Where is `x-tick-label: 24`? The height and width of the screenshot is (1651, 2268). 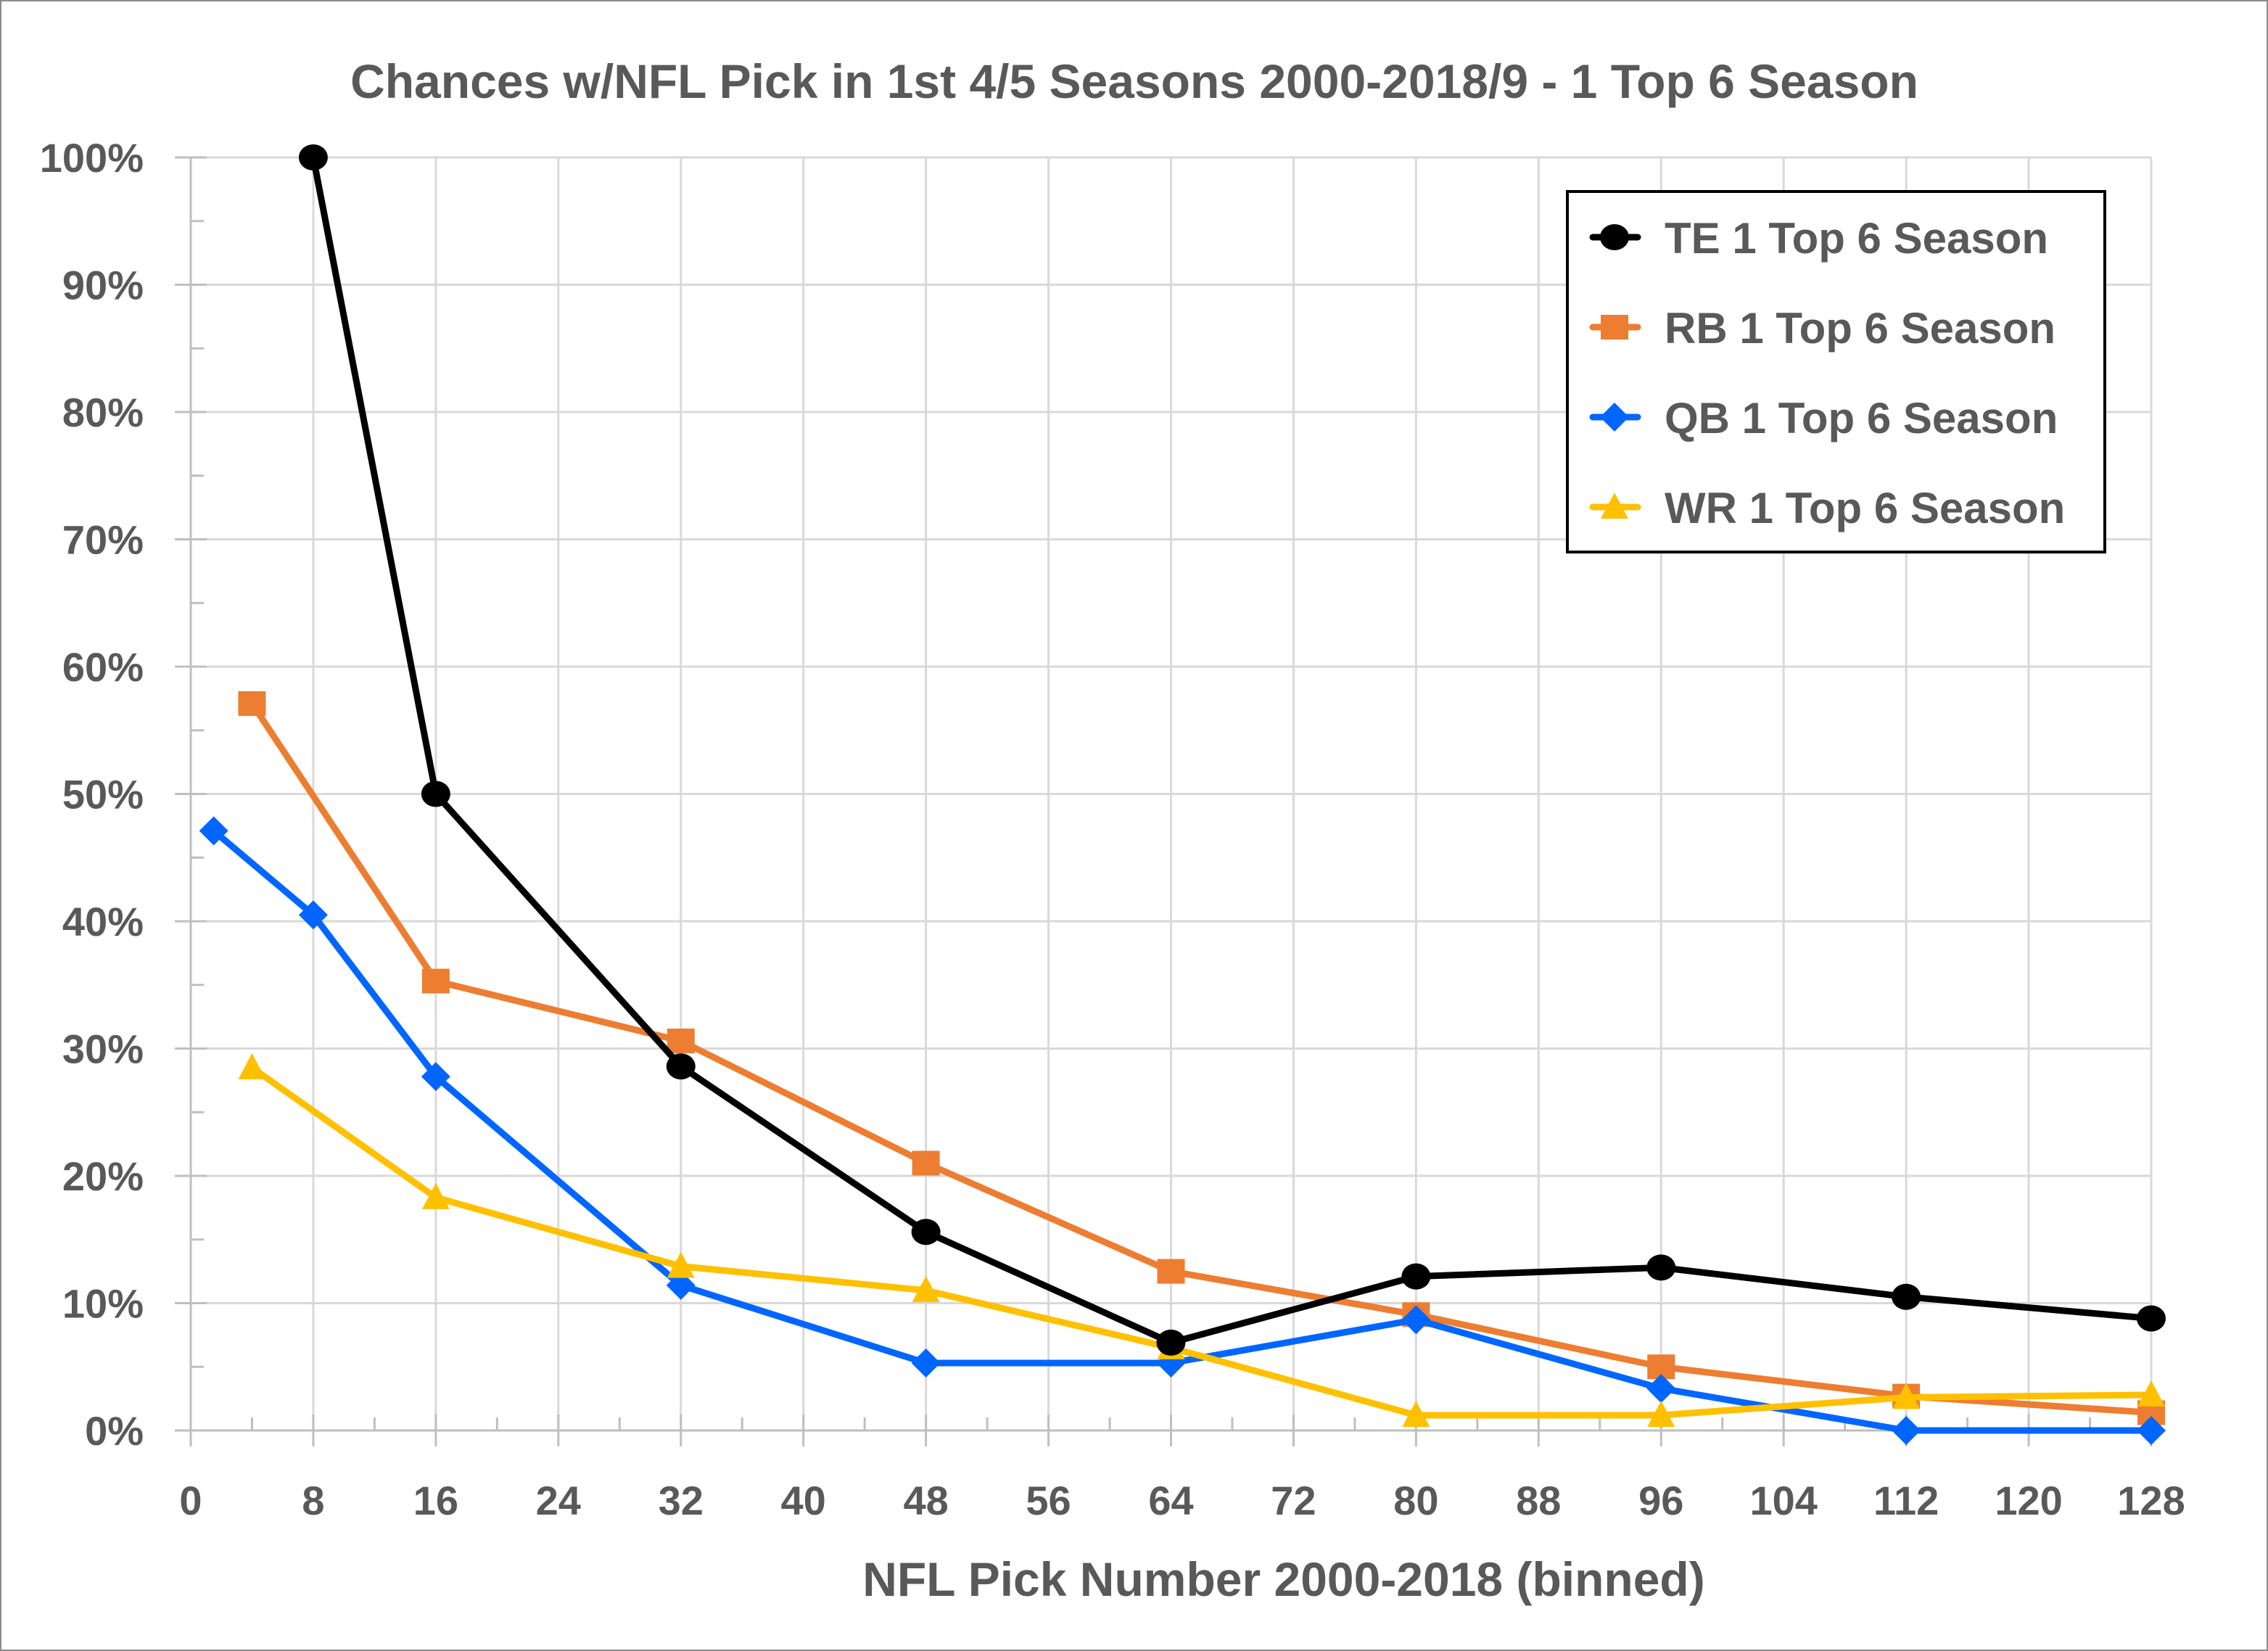 x-tick-label: 24 is located at coordinates (558, 1500).